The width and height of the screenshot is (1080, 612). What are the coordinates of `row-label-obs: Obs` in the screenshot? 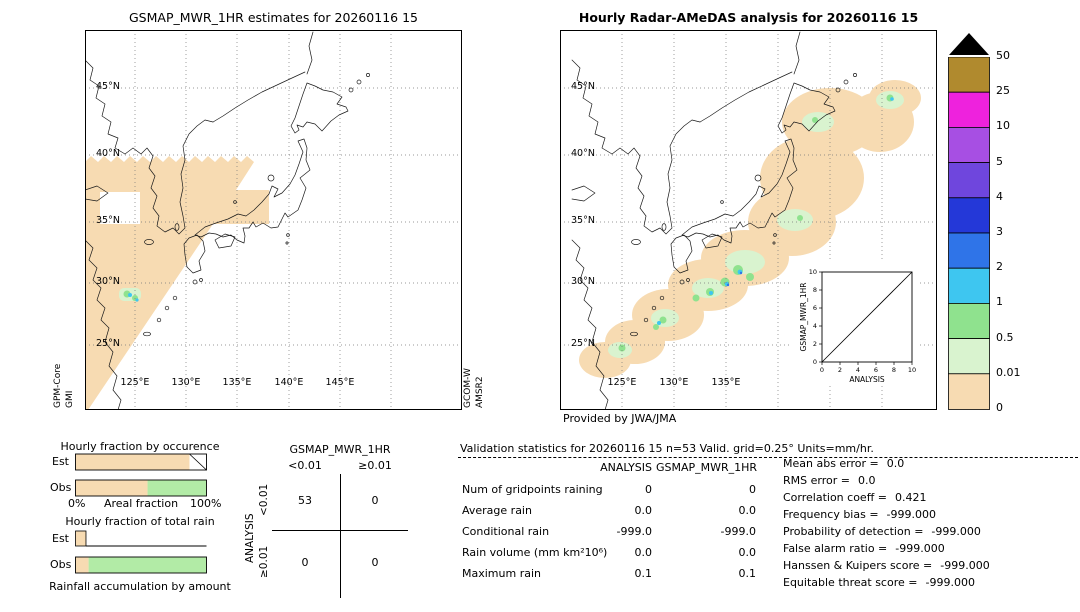 It's located at (61, 487).